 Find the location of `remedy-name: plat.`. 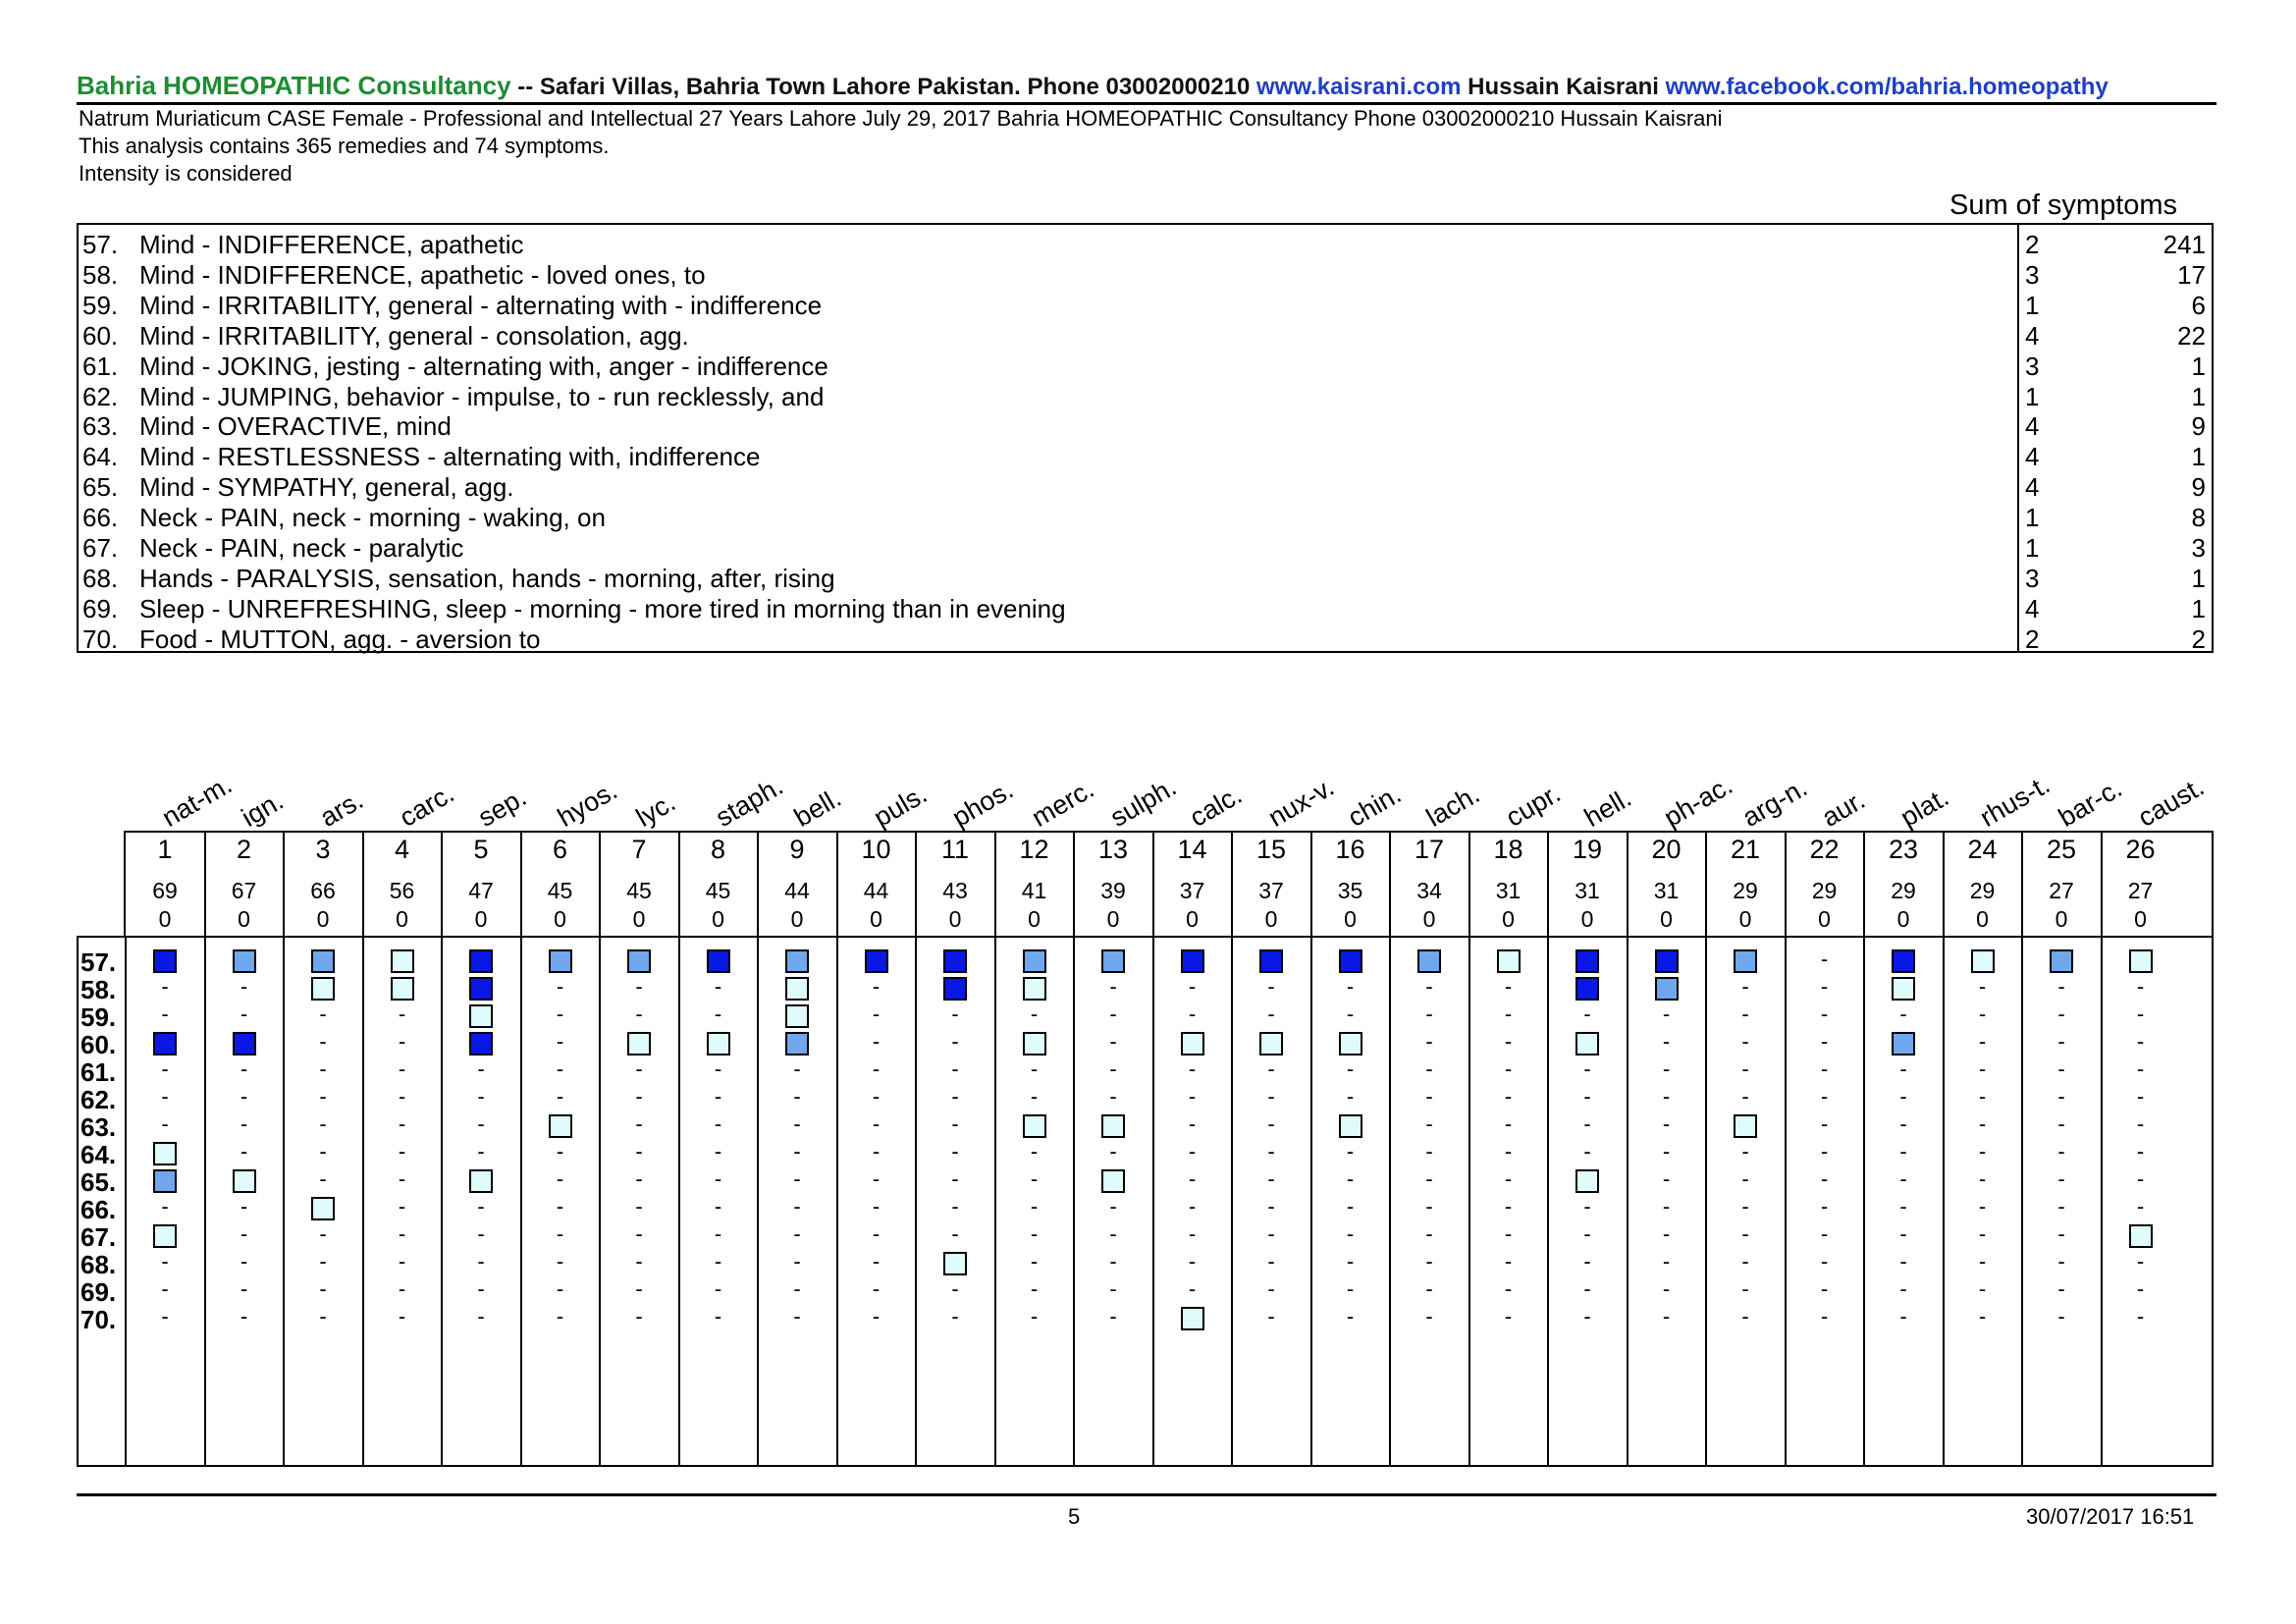

remedy-name: plat. is located at coordinates (1925, 807).